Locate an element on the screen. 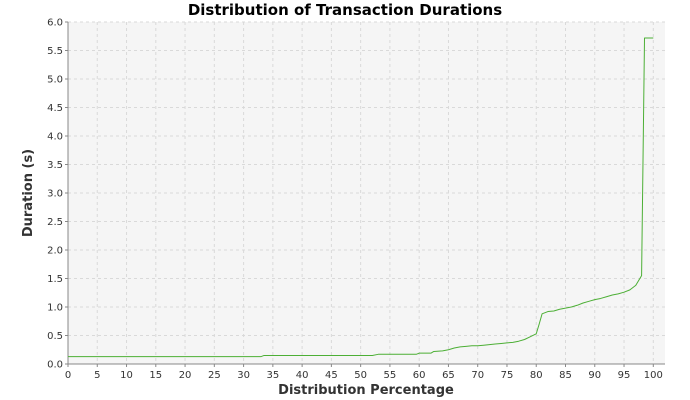  x-tick-label: 75 is located at coordinates (507, 375).